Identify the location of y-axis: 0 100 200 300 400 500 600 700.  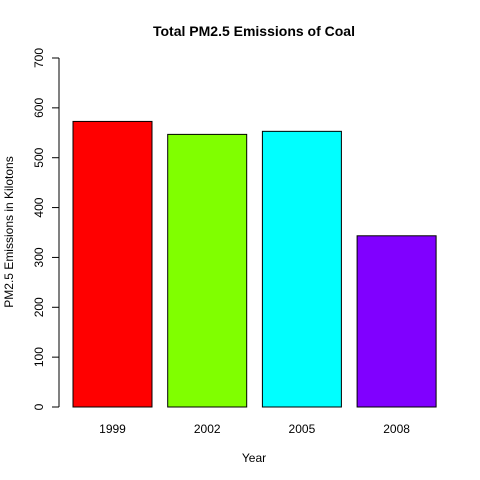
(46, 229).